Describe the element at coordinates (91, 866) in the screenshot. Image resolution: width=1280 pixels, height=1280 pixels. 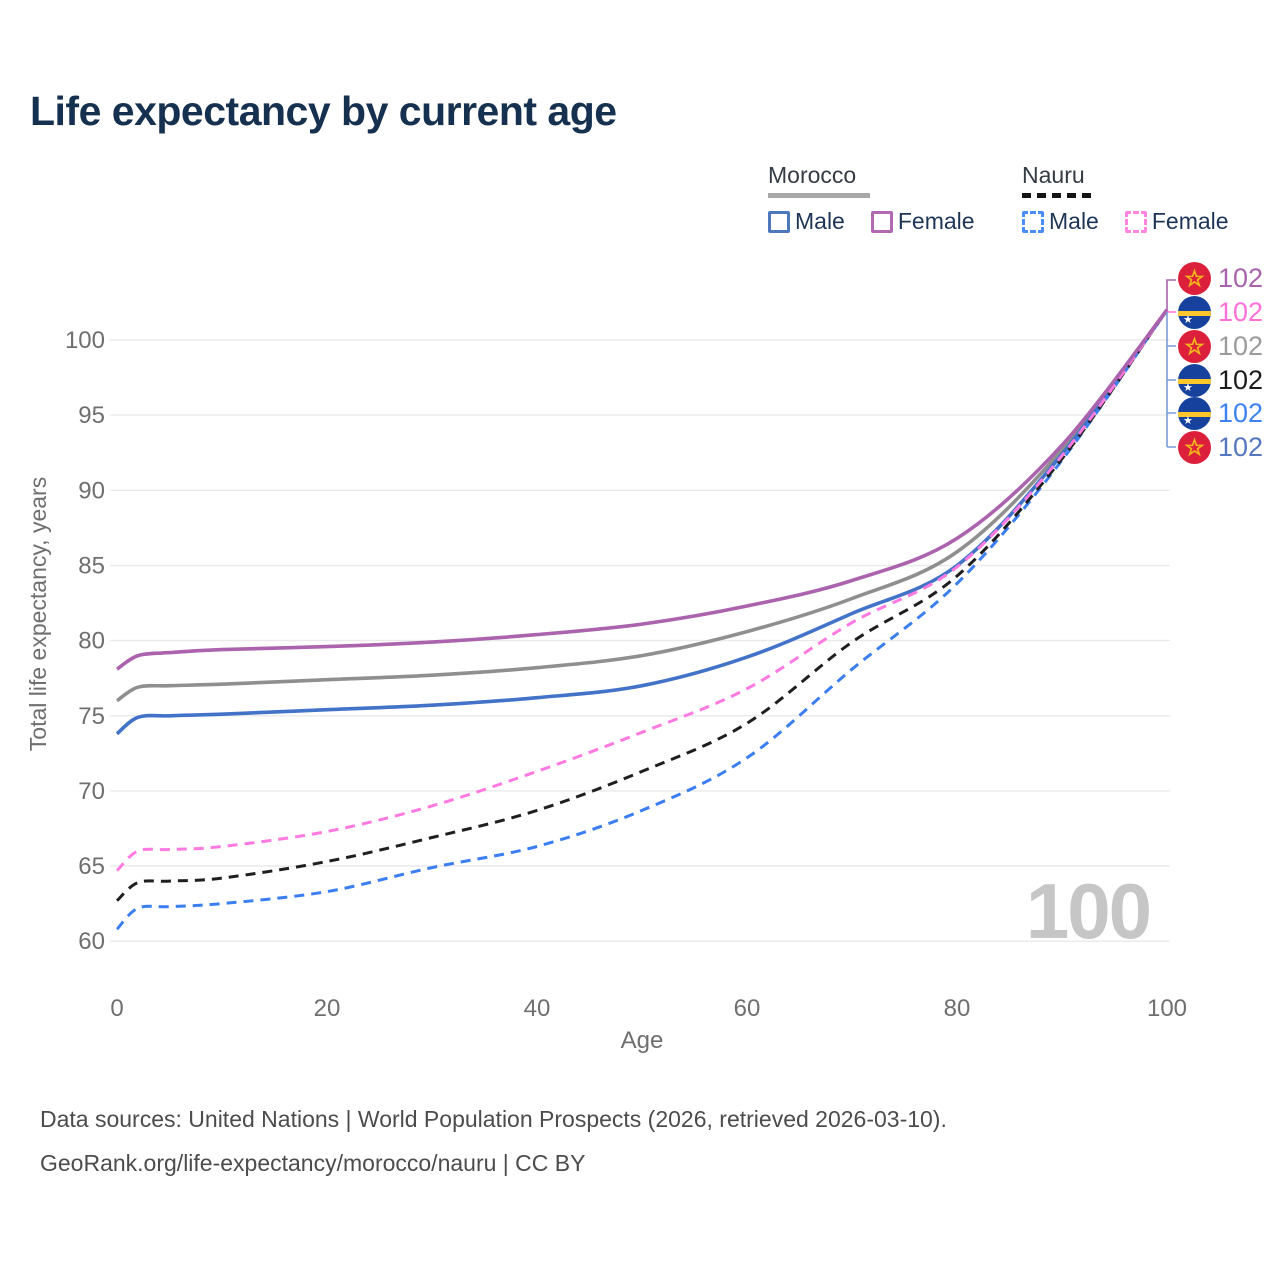
I see `y-tick-label-65: 65` at that location.